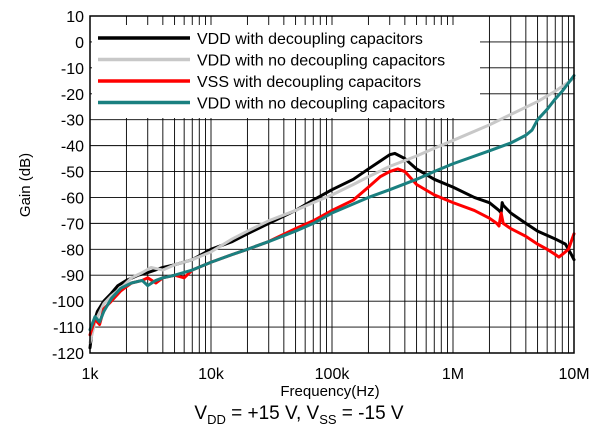 This screenshot has width=598, height=444. I want to click on x-tick-labels: 1k 10k 100k 1M 10M, so click(336, 374).